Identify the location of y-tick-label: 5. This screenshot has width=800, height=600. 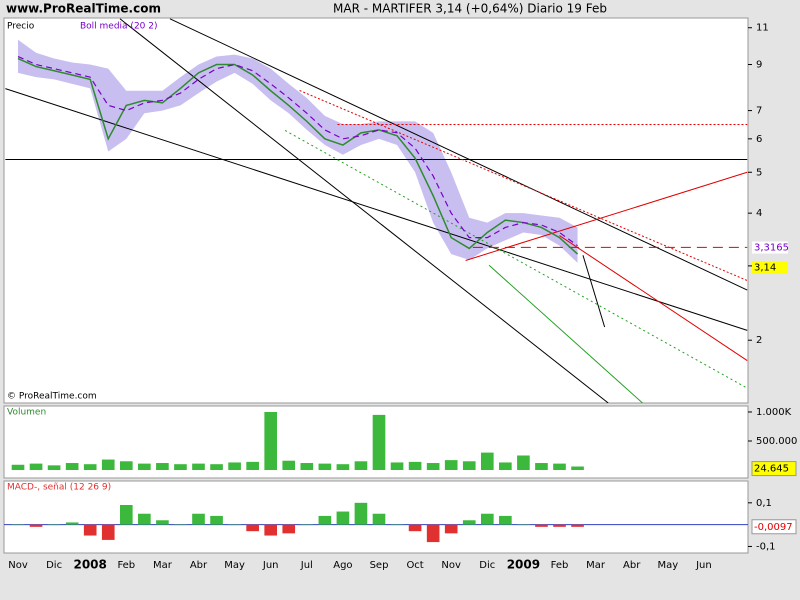
(759, 172).